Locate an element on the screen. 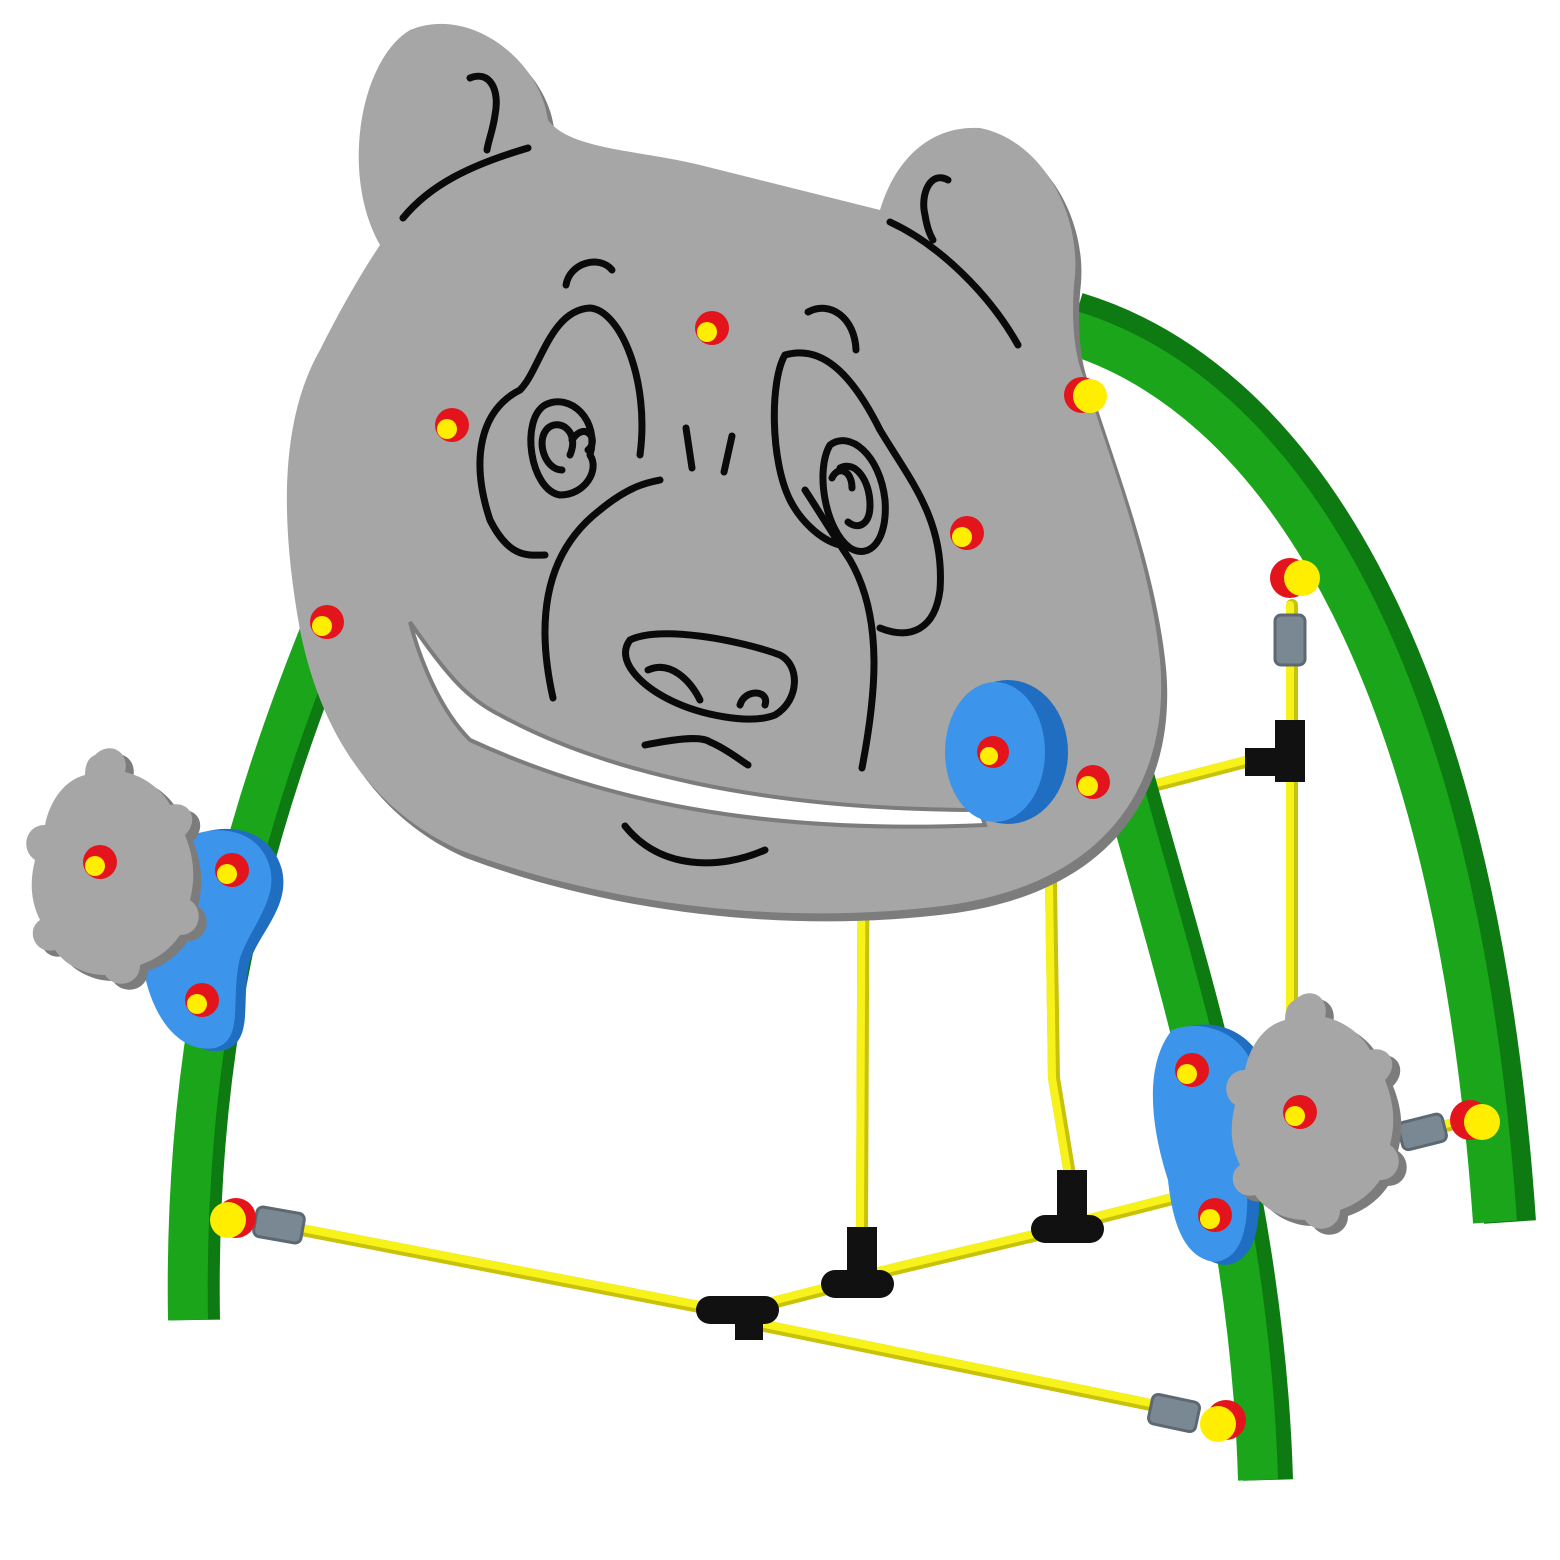 This screenshot has width=1560, height=1560. right-eye-patch is located at coordinates (862, 493).